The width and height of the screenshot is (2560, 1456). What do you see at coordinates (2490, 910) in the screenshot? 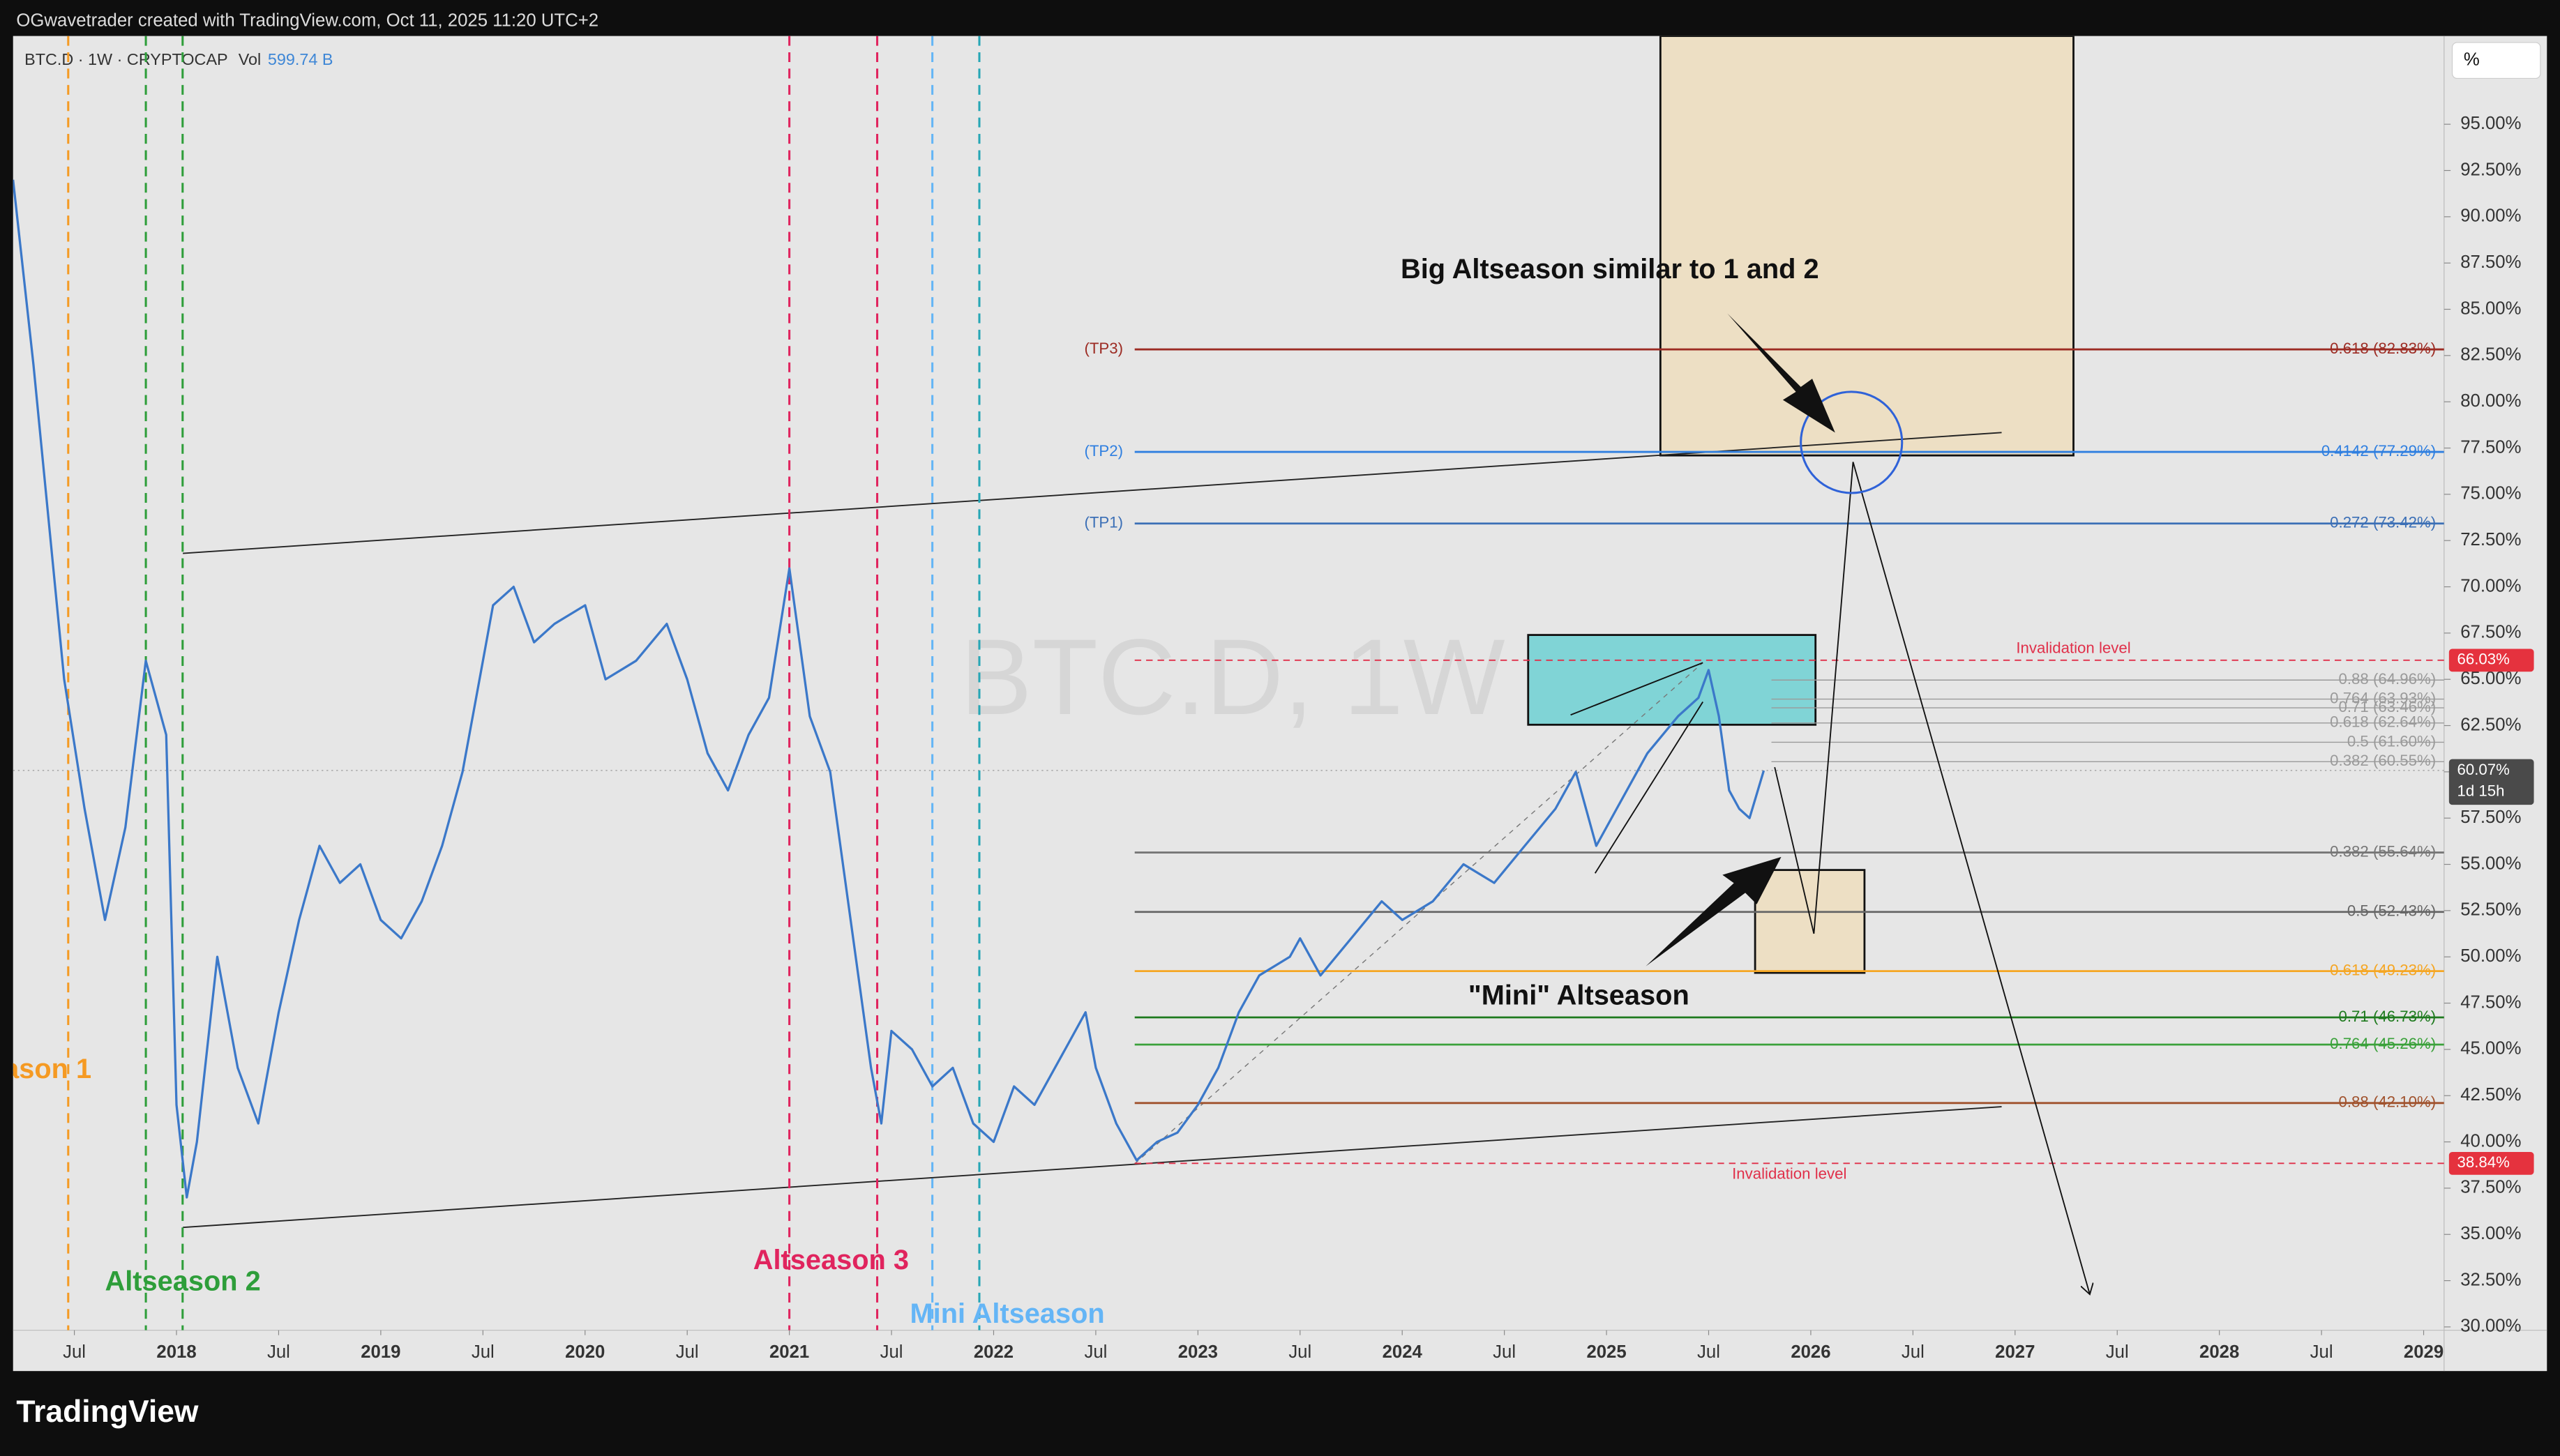
I see `y-tick-label: 52.50%` at bounding box center [2490, 910].